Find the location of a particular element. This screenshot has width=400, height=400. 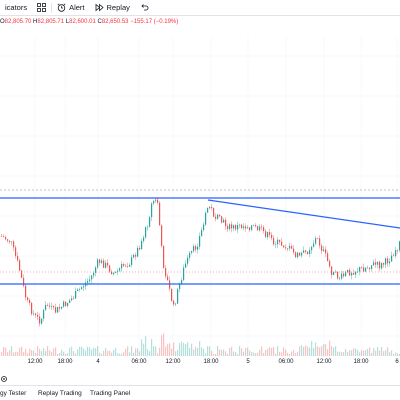

alert-button: Alert is located at coordinates (70, 8).